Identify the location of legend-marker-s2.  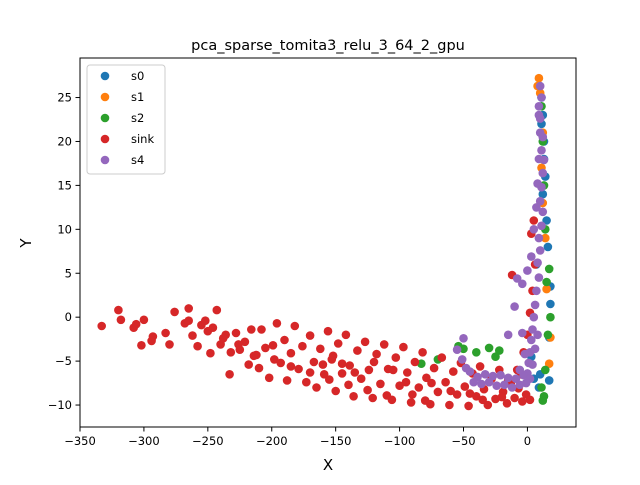
(105, 118).